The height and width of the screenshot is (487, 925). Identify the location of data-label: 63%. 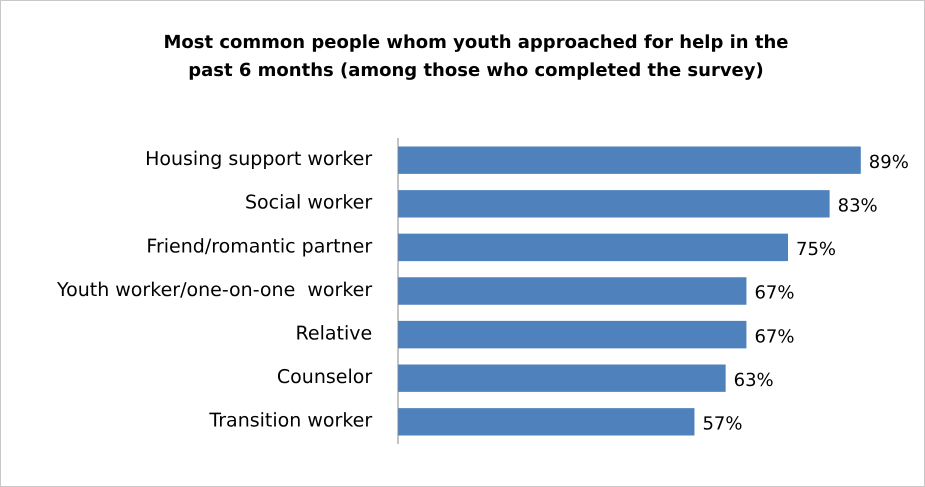
(754, 380).